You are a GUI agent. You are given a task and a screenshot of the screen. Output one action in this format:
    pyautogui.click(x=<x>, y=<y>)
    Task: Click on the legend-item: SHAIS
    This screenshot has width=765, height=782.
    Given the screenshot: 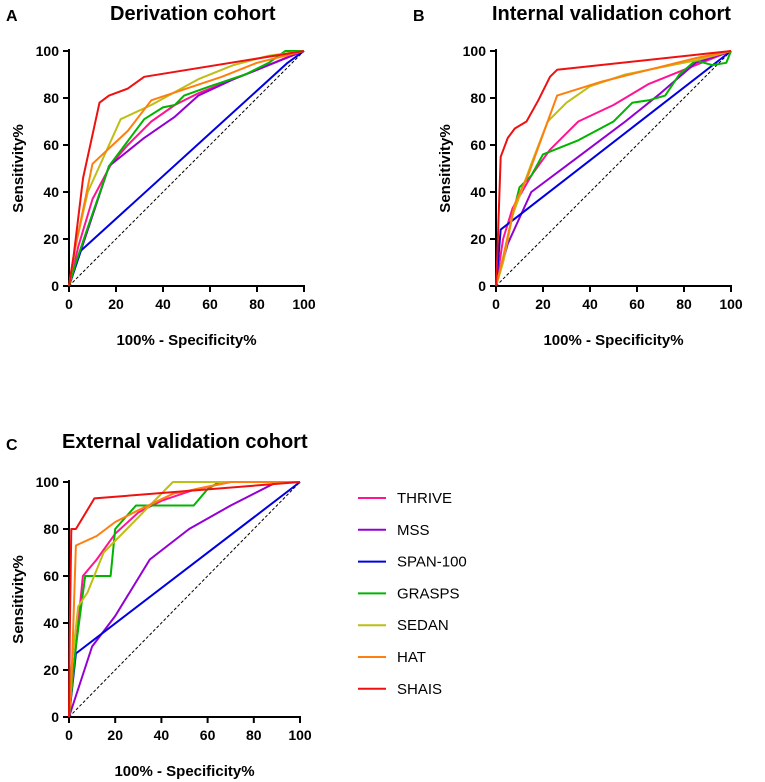 What is the action you would take?
    pyautogui.click(x=400, y=689)
    